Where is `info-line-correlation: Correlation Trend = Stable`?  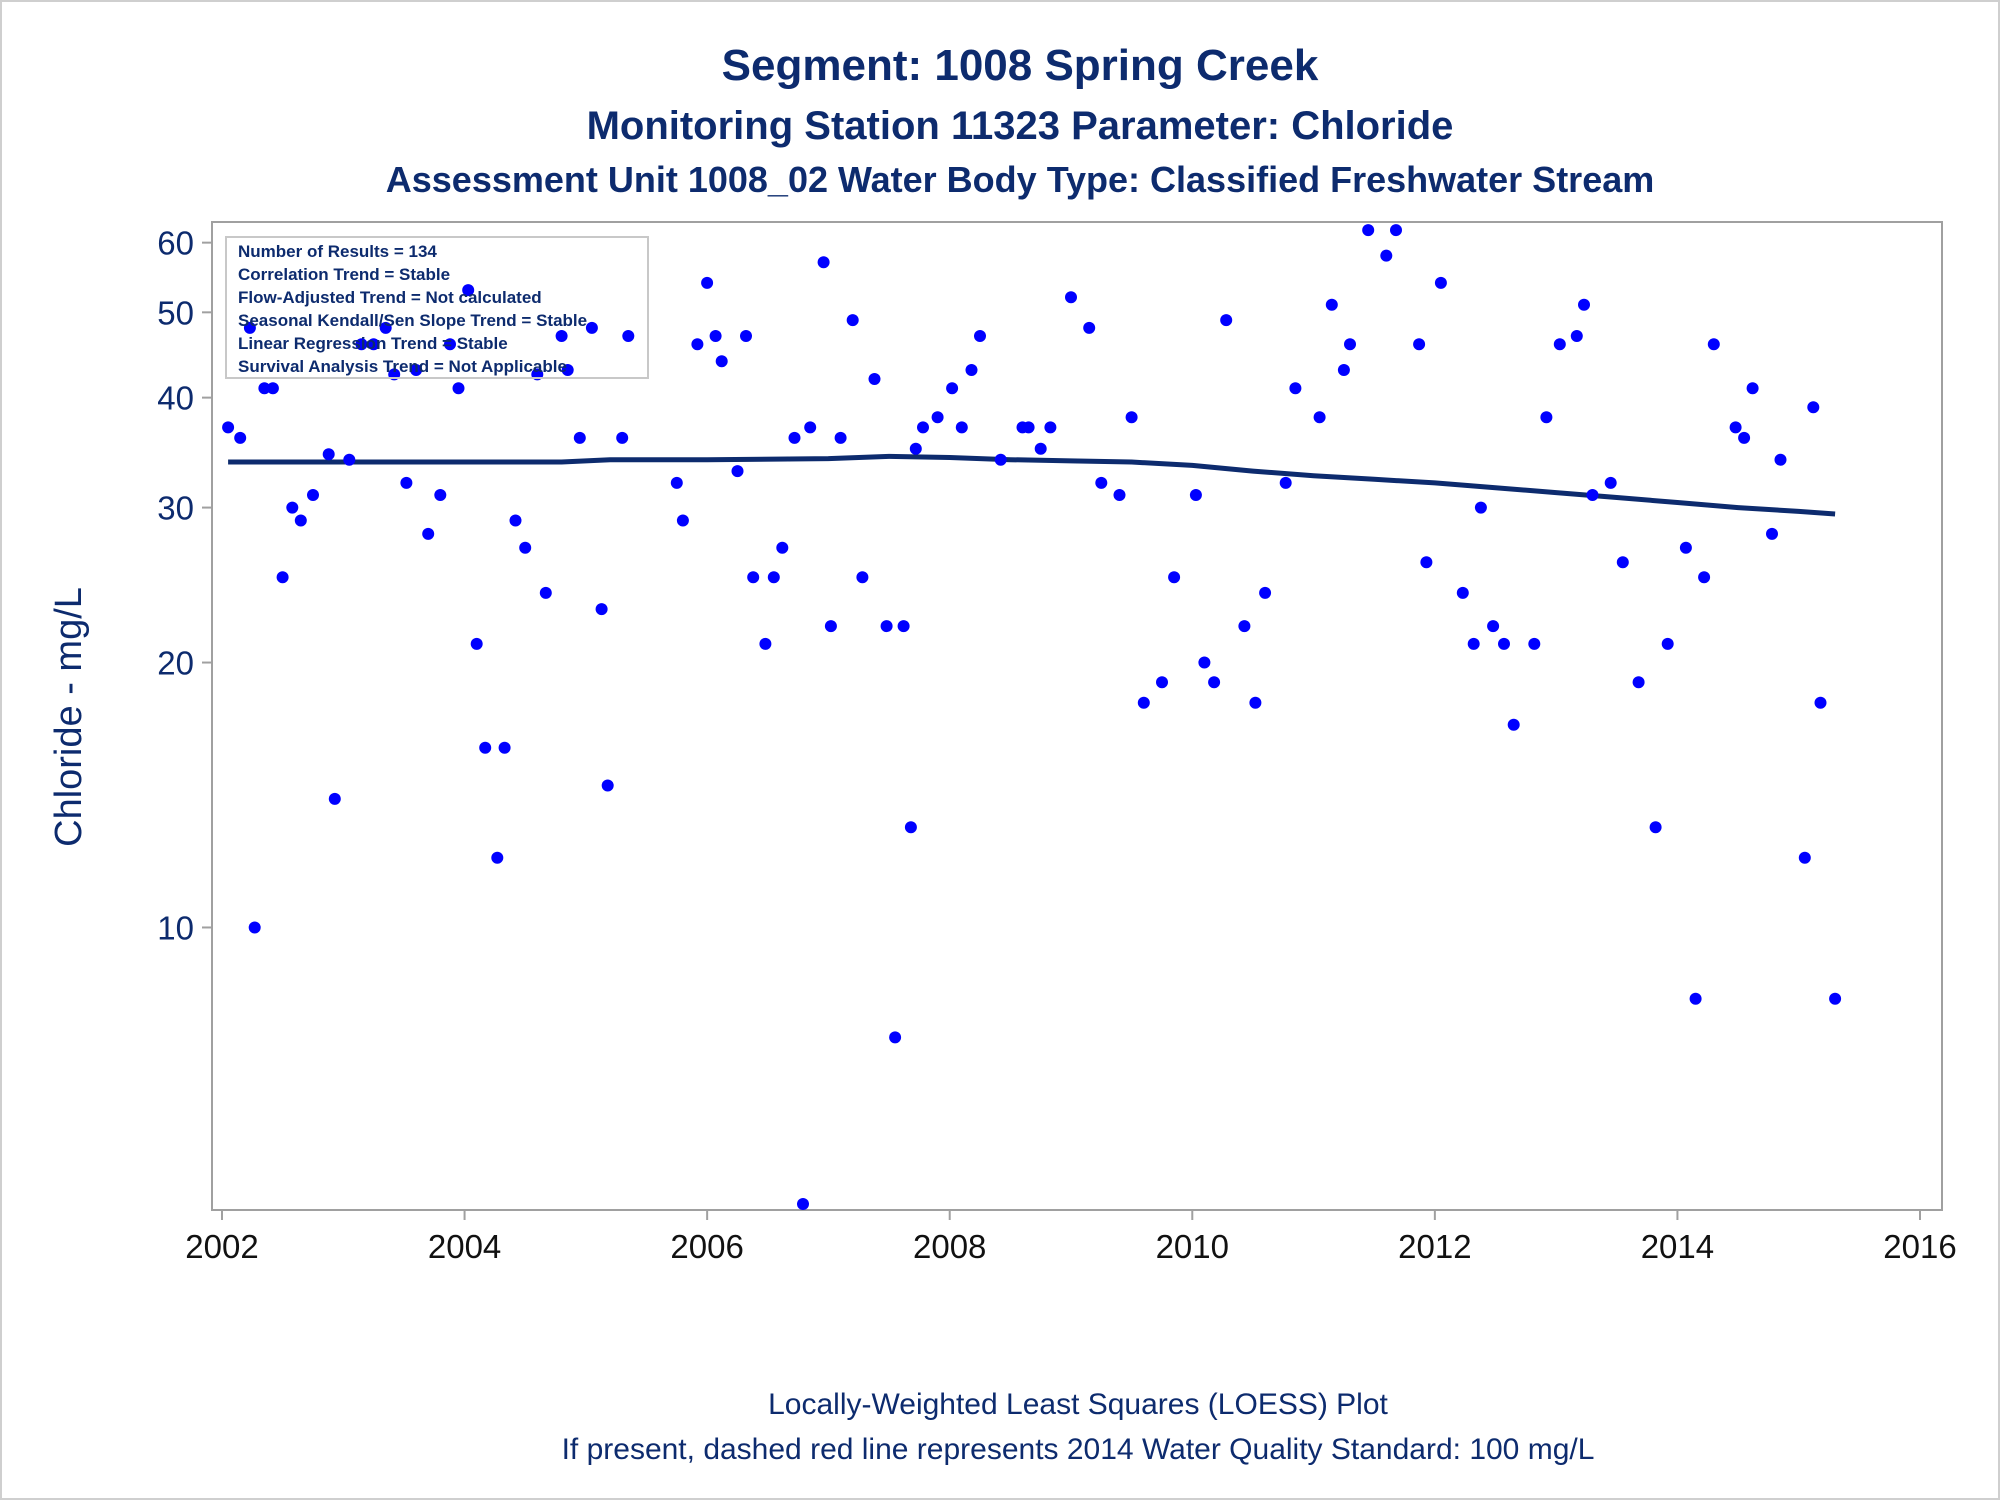
info-line-correlation: Correlation Trend = Stable is located at coordinates (344, 274).